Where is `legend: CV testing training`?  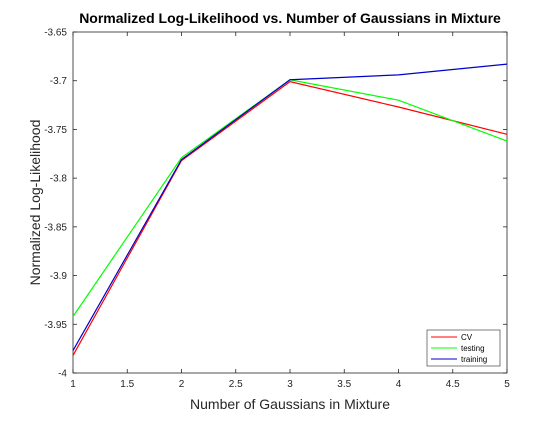
legend: CV testing training is located at coordinates (463, 348).